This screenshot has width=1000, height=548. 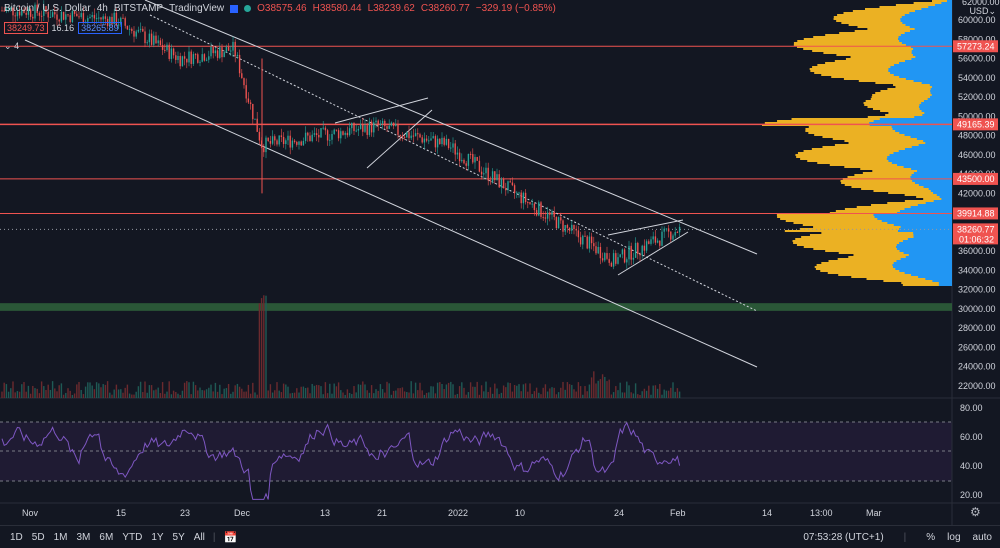 I want to click on goto-date-icon: 📅, so click(x=230, y=537).